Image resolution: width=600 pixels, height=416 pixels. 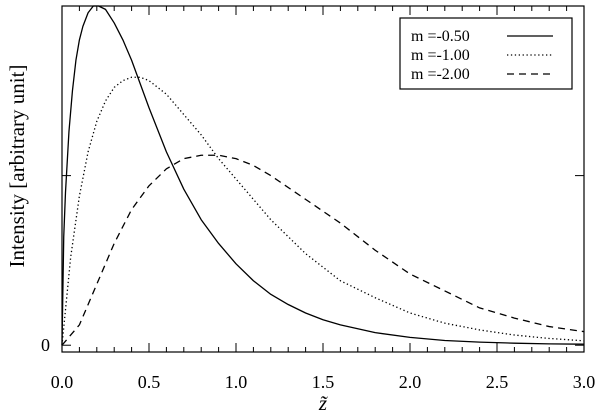 I want to click on y-tick-label: 0, so click(x=45, y=345).